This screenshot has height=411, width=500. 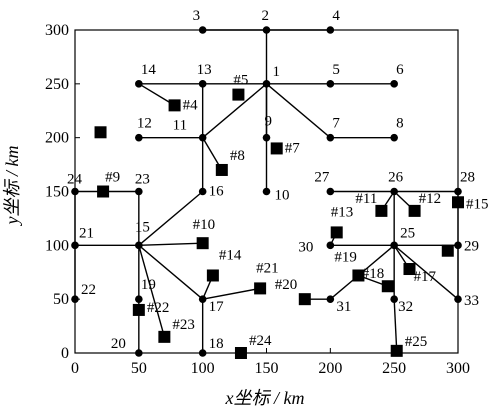 I want to click on square-n17, so click(x=409, y=269).